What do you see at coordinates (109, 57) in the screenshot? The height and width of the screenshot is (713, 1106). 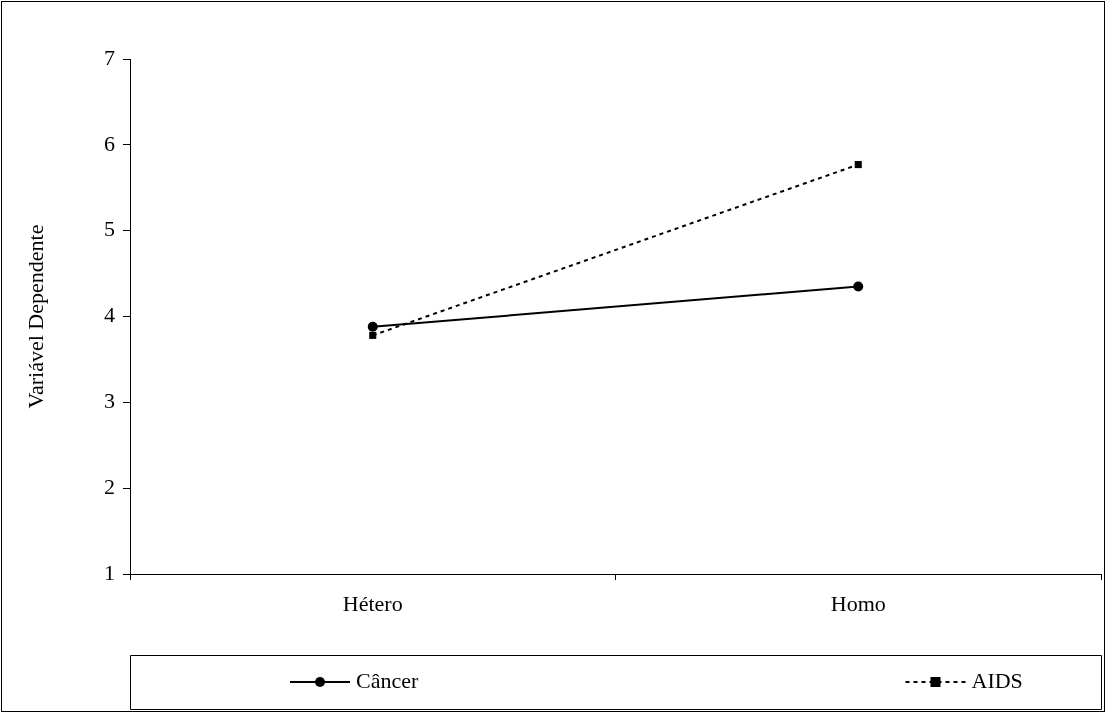 I see `y-tick-label: 7` at bounding box center [109, 57].